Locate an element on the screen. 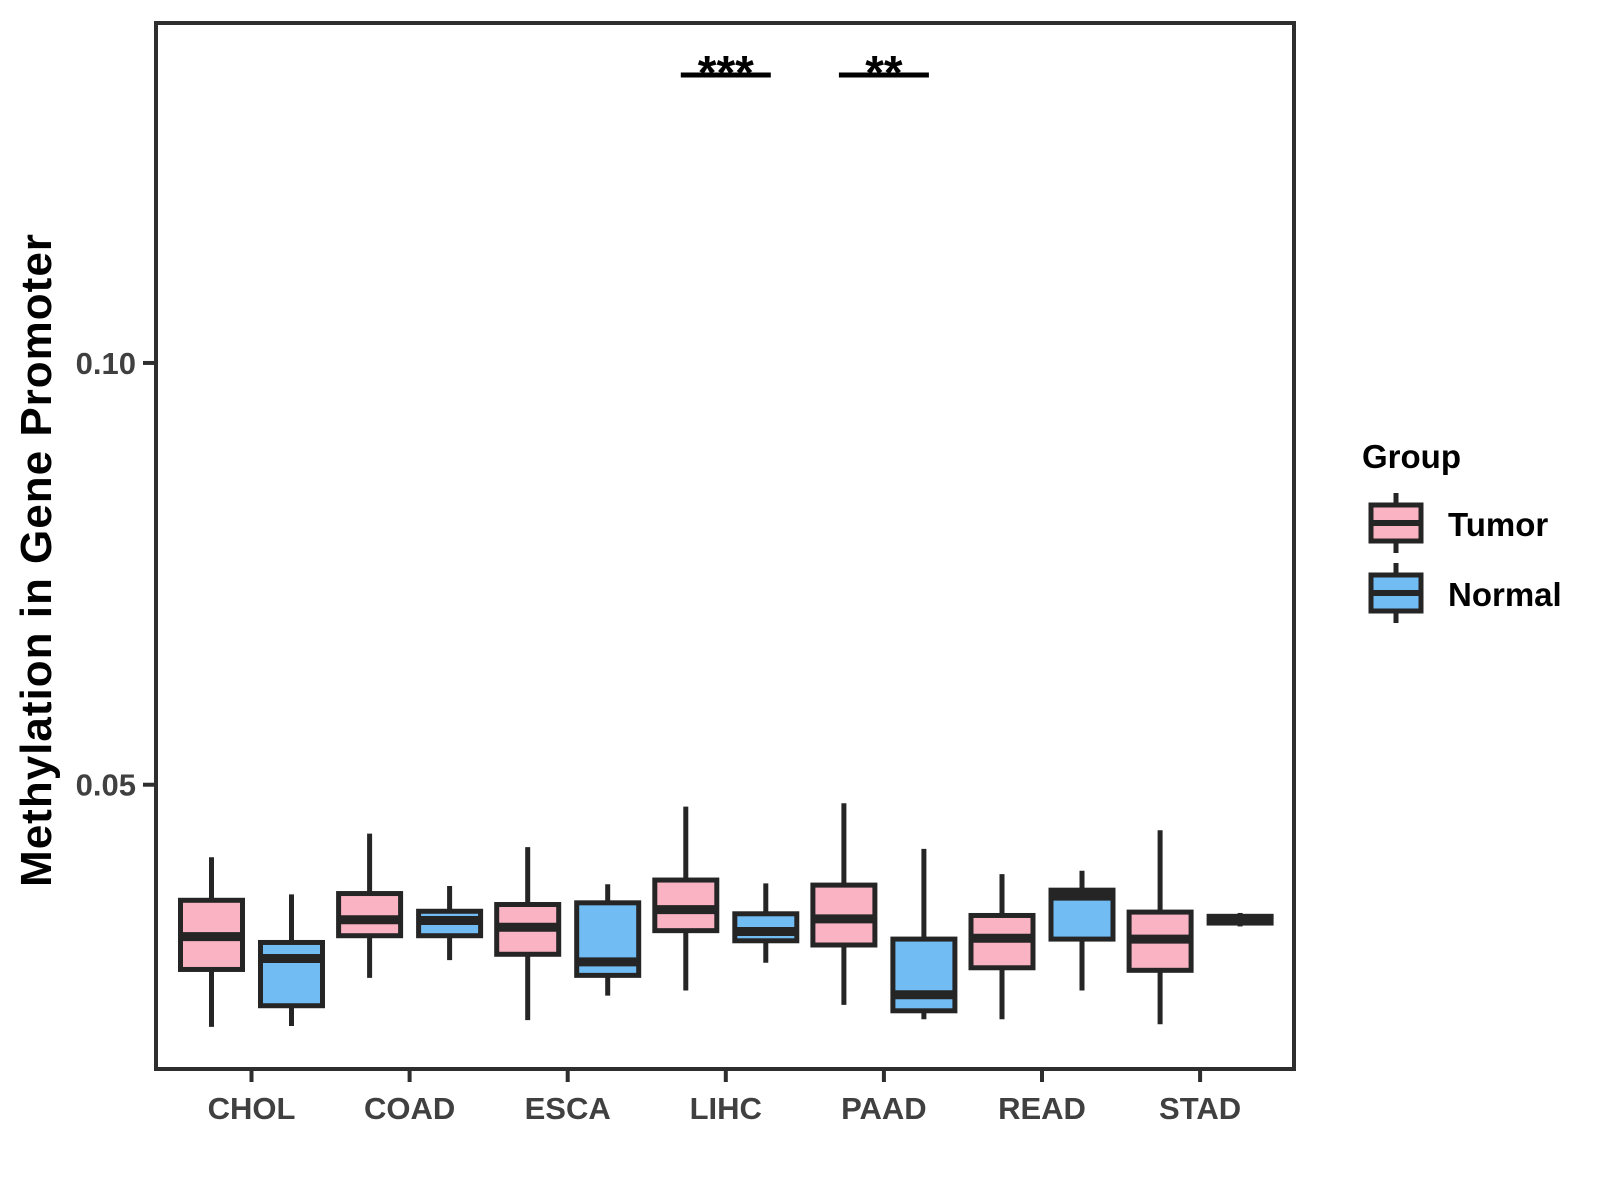 The width and height of the screenshot is (1600, 1200). boxplot-coad-normal is located at coordinates (450, 923).